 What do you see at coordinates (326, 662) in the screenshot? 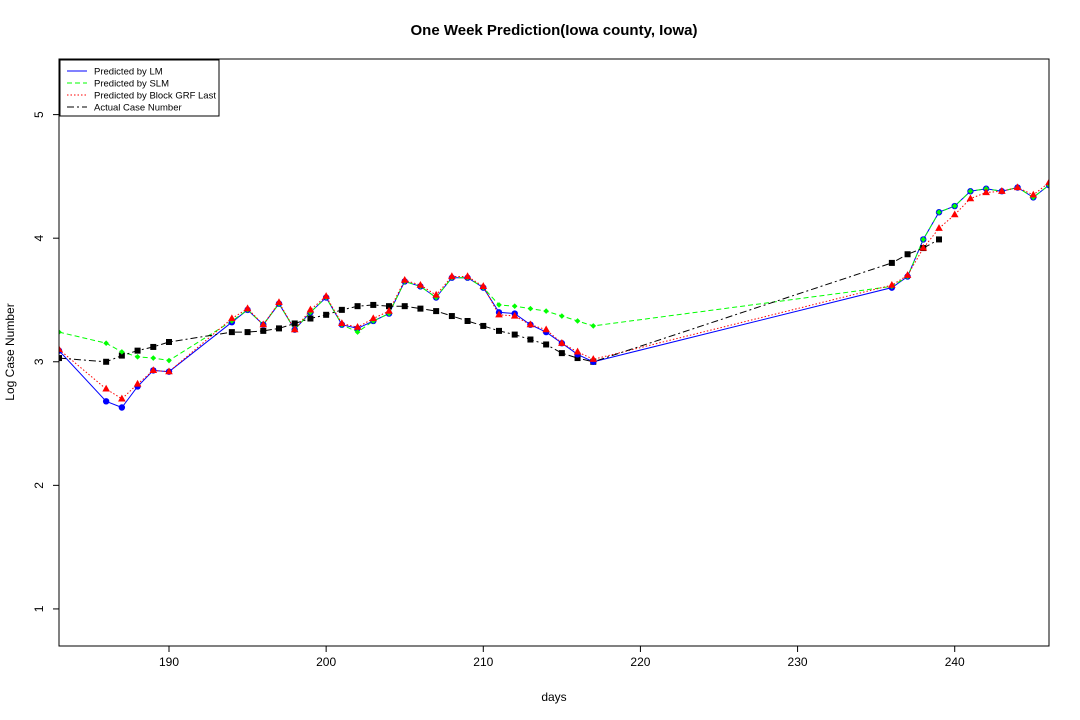
I see `x-tick-label: 200` at bounding box center [326, 662].